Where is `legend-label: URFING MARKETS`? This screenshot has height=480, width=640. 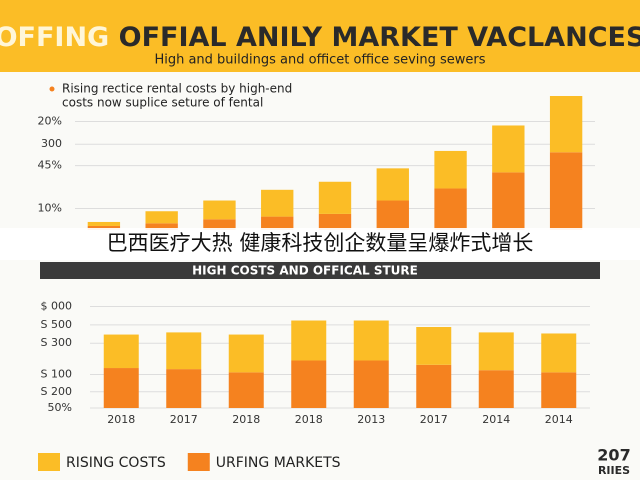
legend-label: URFING MARKETS is located at coordinates (278, 463).